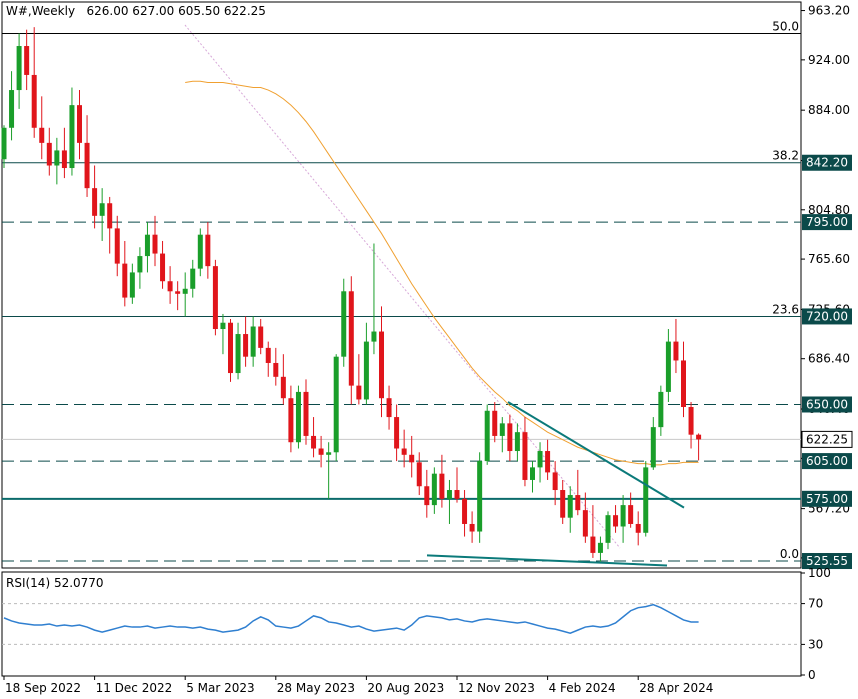 This screenshot has width=858, height=699. Describe the element at coordinates (176, 11) in the screenshot. I see `ohlc-values: 626.00 627.00 605.50 622.25` at that location.